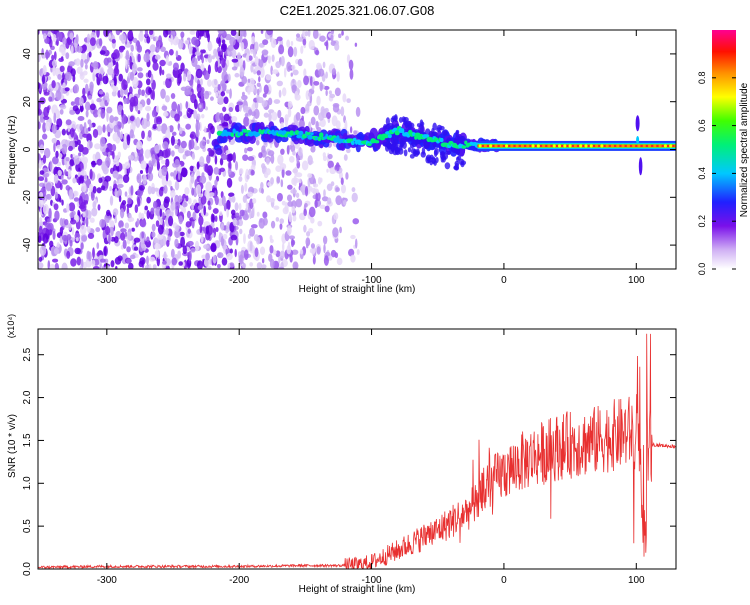 The width and height of the screenshot is (750, 605). Describe the element at coordinates (27, 54) in the screenshot. I see `spectrogram-y-tick-label: 40` at that location.